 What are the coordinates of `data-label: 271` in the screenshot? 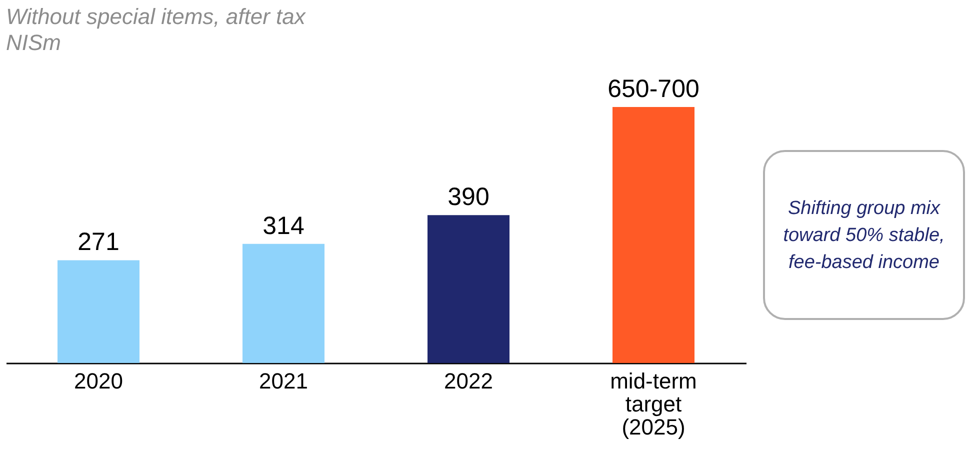 It's located at (99, 242).